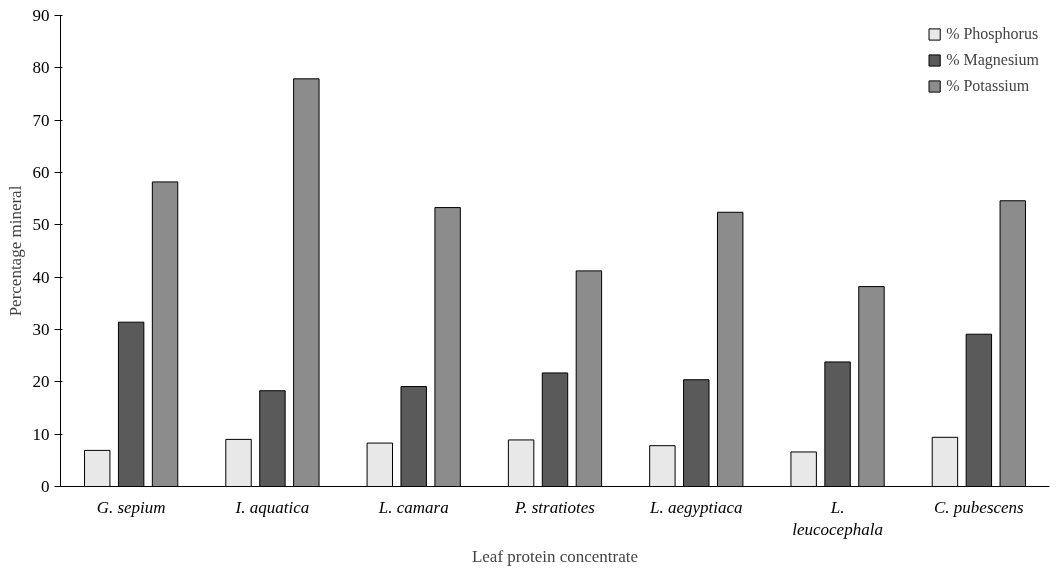  What do you see at coordinates (41, 225) in the screenshot?
I see `y-tick-label: 50` at bounding box center [41, 225].